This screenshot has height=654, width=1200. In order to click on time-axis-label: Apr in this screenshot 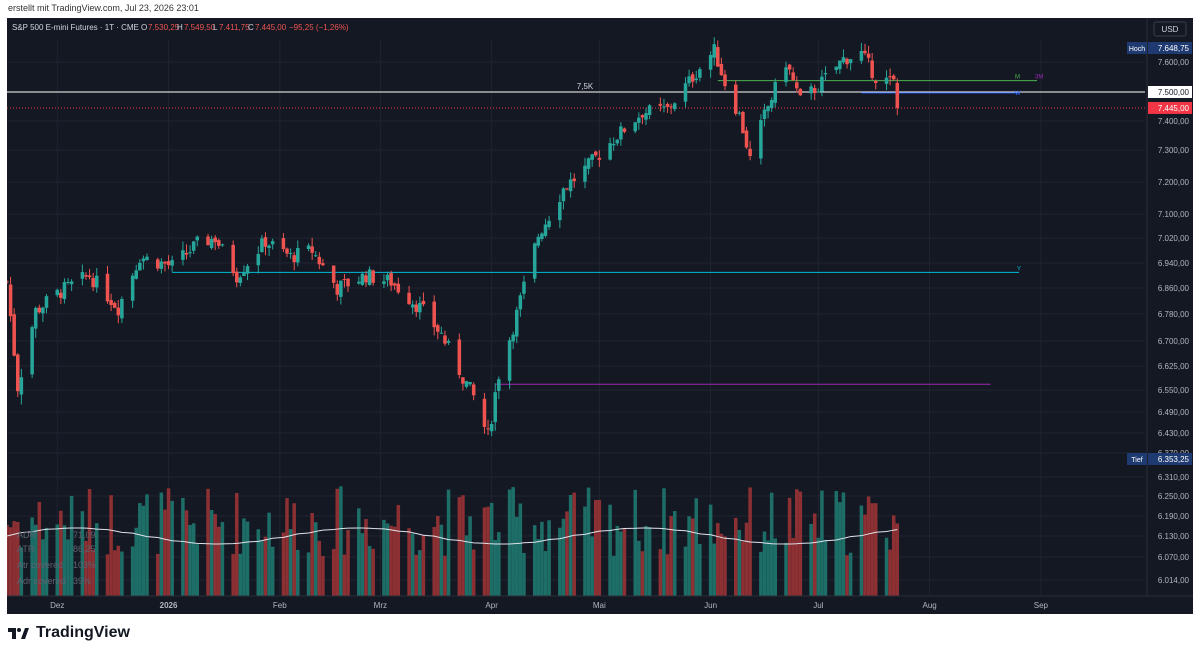, I will do `click(491, 605)`.